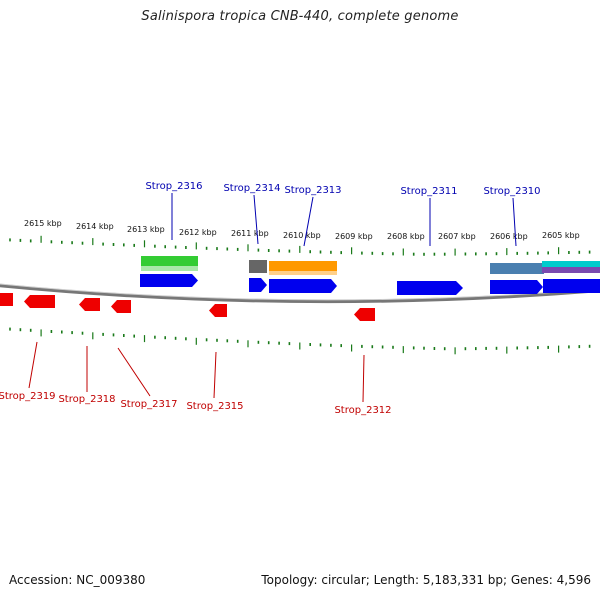  I want to click on genome-backbone-highlight, so click(300, 292).